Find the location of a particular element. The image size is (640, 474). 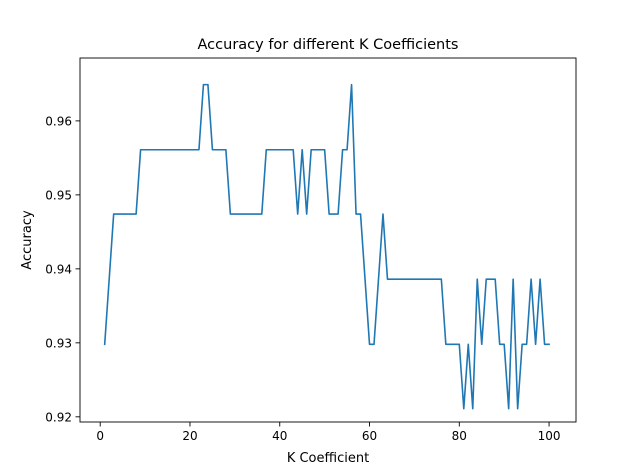

y-tick-label: 0.95 is located at coordinates (58, 195).